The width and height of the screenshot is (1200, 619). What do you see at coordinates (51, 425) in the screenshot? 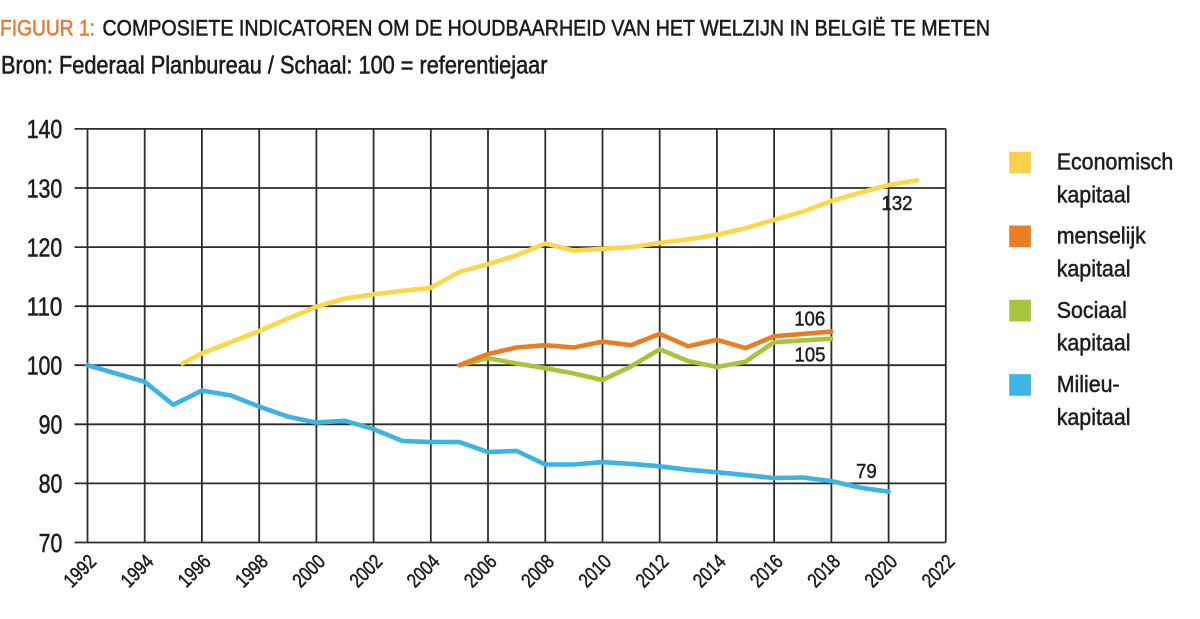
I see `svg-text: 90` at bounding box center [51, 425].